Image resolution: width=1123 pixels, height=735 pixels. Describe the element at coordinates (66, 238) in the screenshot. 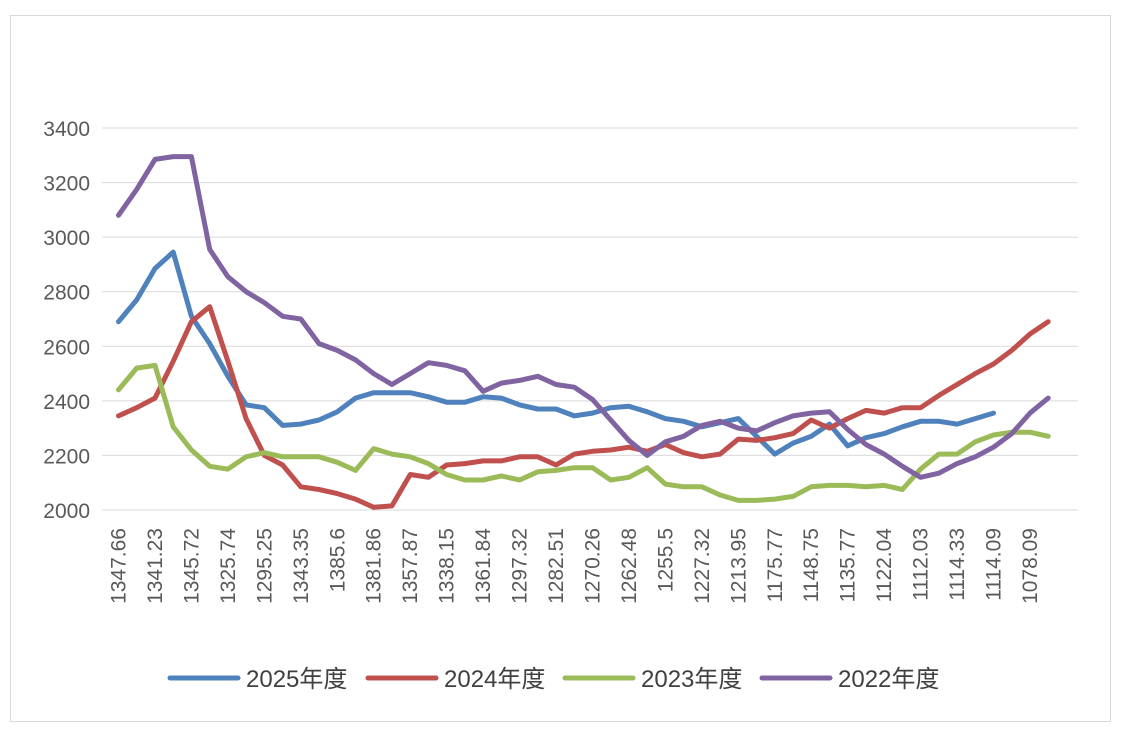

I see `y-tick-label: 3000` at that location.